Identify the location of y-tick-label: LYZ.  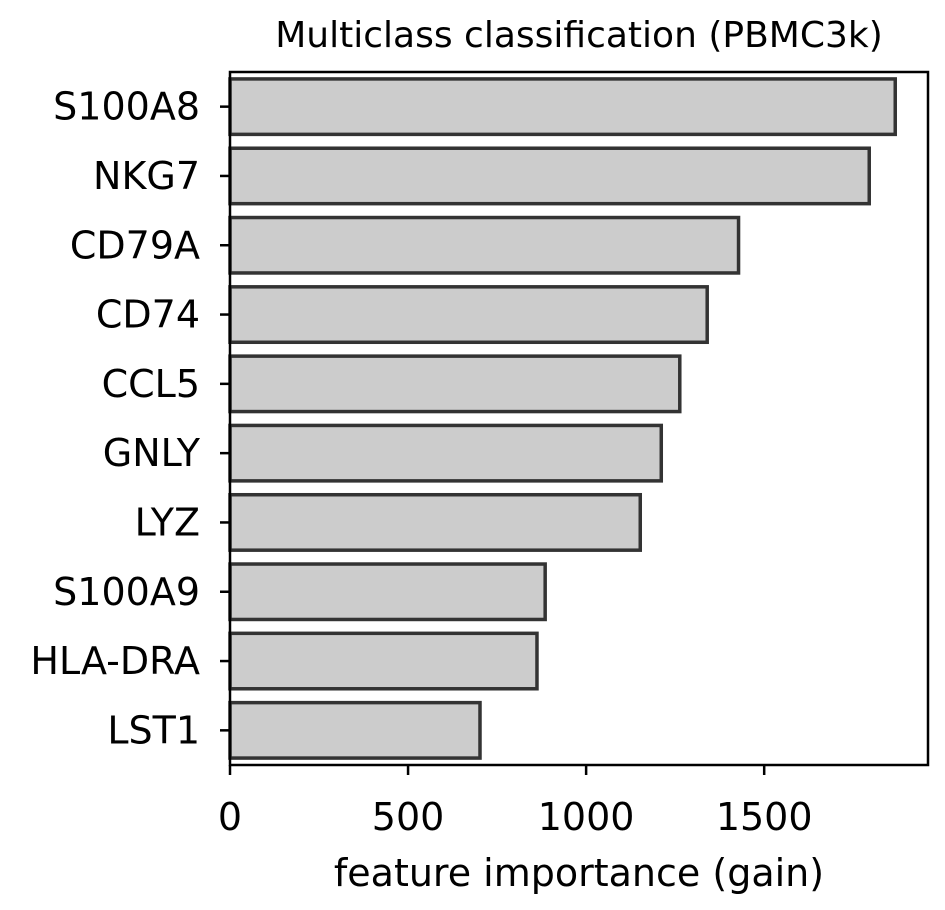
(167, 522).